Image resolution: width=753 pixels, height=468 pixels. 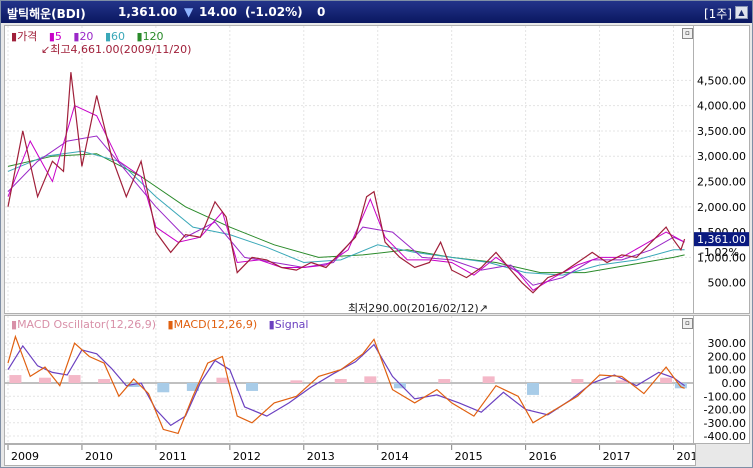 What do you see at coordinates (727, 343) in the screenshot?
I see `macd-tick-label: 300.00` at bounding box center [727, 343].